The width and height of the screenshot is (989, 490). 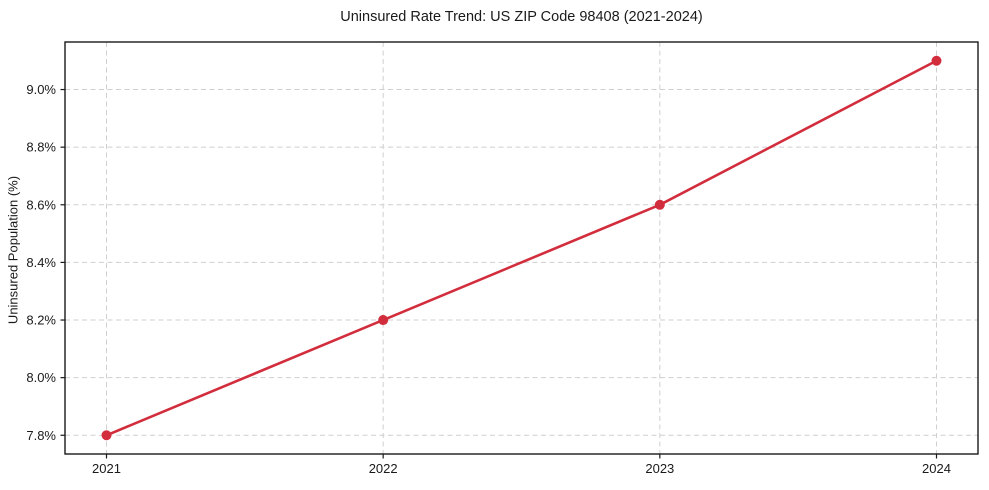 What do you see at coordinates (41, 262) in the screenshot?
I see `y-tick-label: 8.4%` at bounding box center [41, 262].